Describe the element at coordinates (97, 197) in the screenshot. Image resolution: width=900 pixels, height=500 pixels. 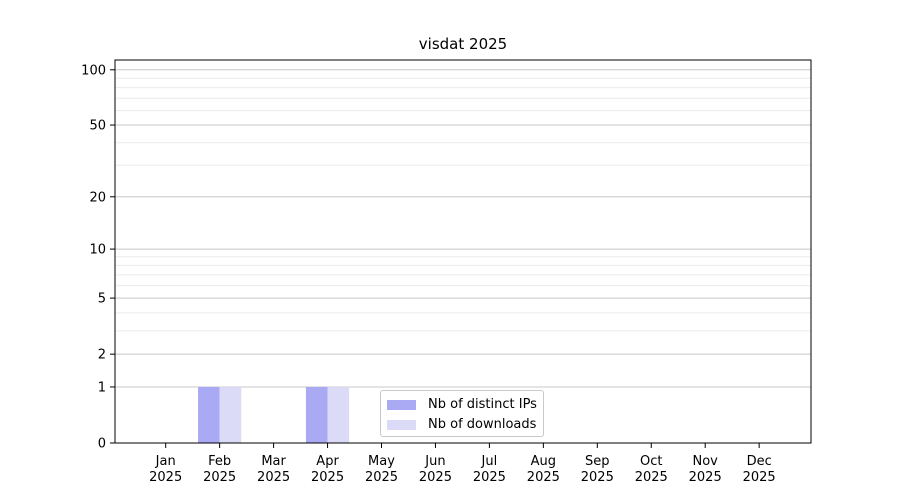
I see `y-tick-label: 20` at that location.